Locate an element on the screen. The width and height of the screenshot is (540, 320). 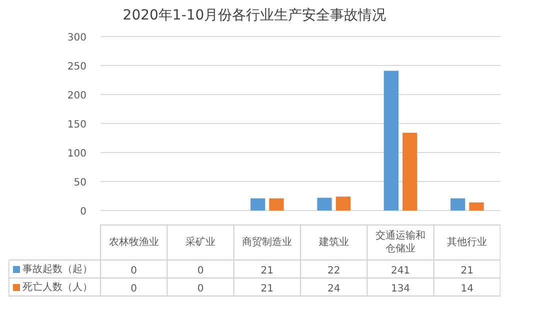
y-tick-label: 50 is located at coordinates (80, 183).